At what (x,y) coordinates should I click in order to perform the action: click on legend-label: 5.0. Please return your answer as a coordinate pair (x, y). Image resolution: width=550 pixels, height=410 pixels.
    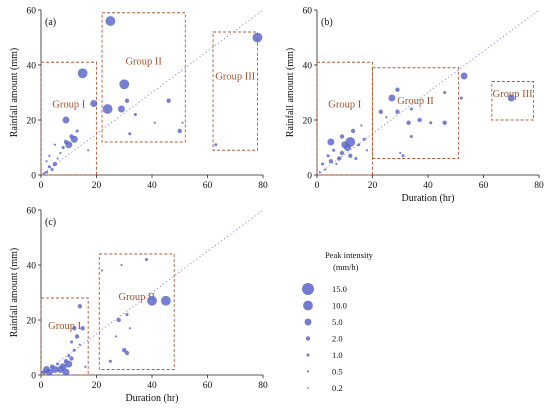
    Looking at the image, I should click on (337, 322).